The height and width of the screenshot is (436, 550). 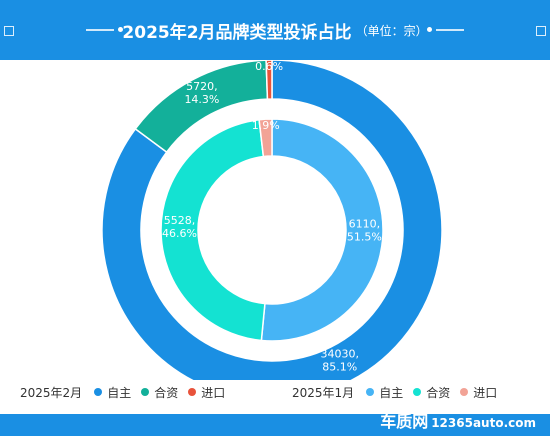 I want to click on outer-label-jv: 5720, 14.3%, so click(x=201, y=93).